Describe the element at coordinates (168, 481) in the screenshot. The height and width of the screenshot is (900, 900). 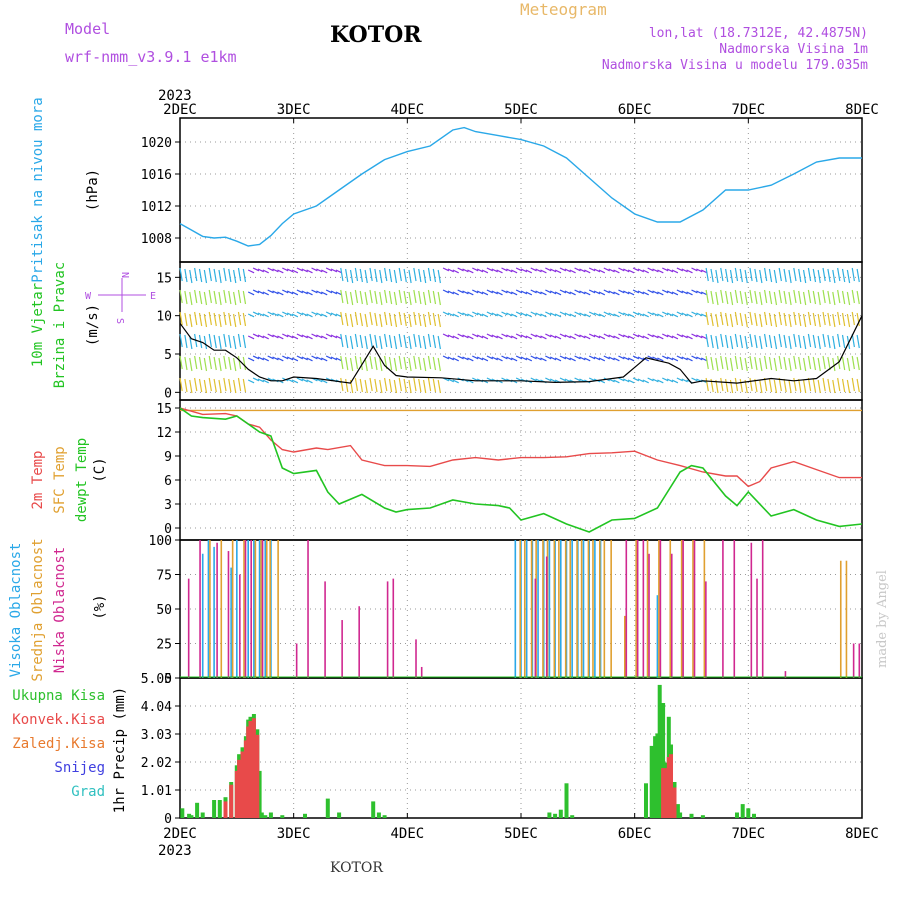
I see `y-tick-label: 6` at that location.